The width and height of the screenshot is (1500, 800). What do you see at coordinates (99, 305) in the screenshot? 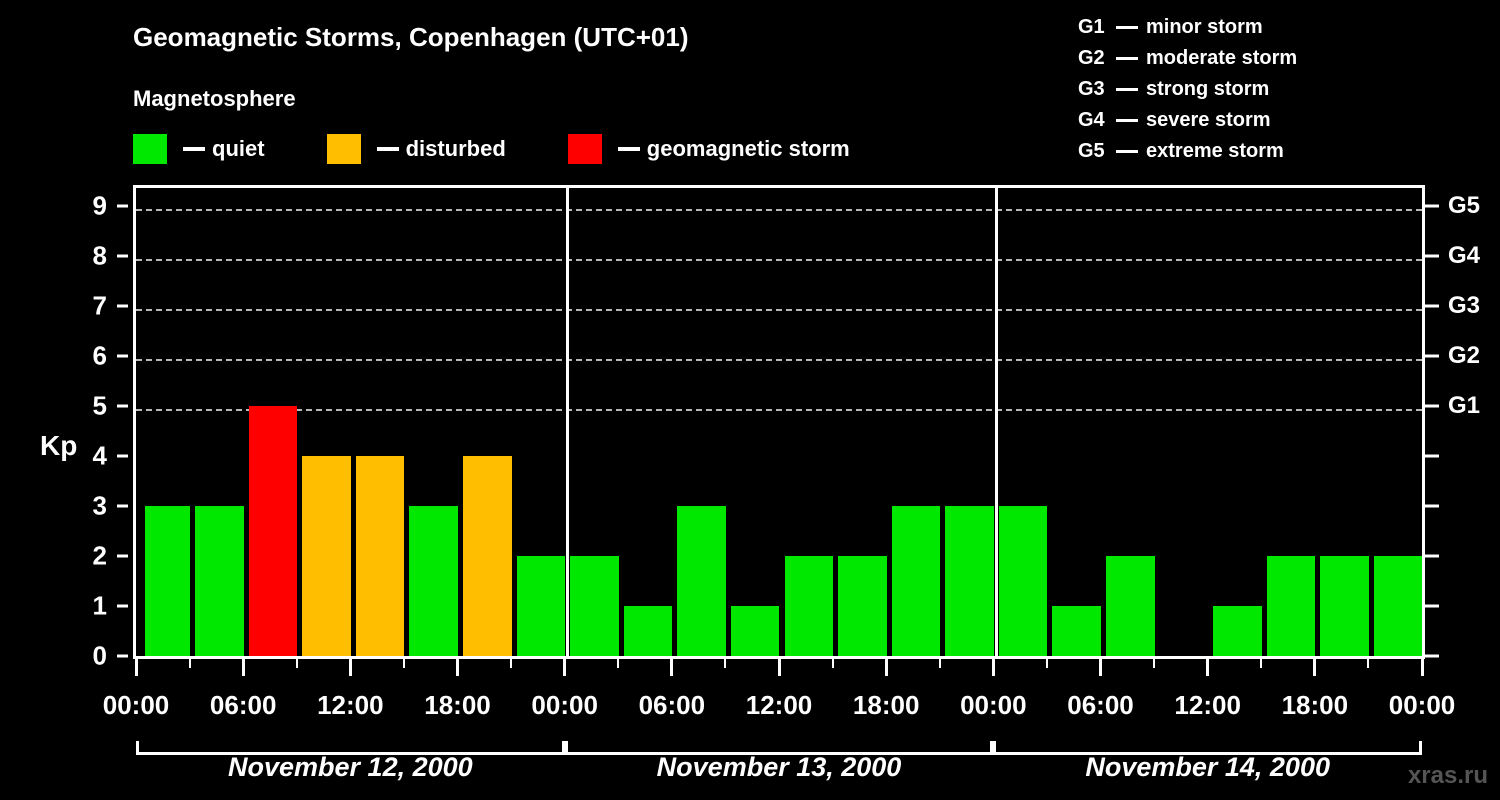
I see `y-tick-label-7: 7` at bounding box center [99, 305].